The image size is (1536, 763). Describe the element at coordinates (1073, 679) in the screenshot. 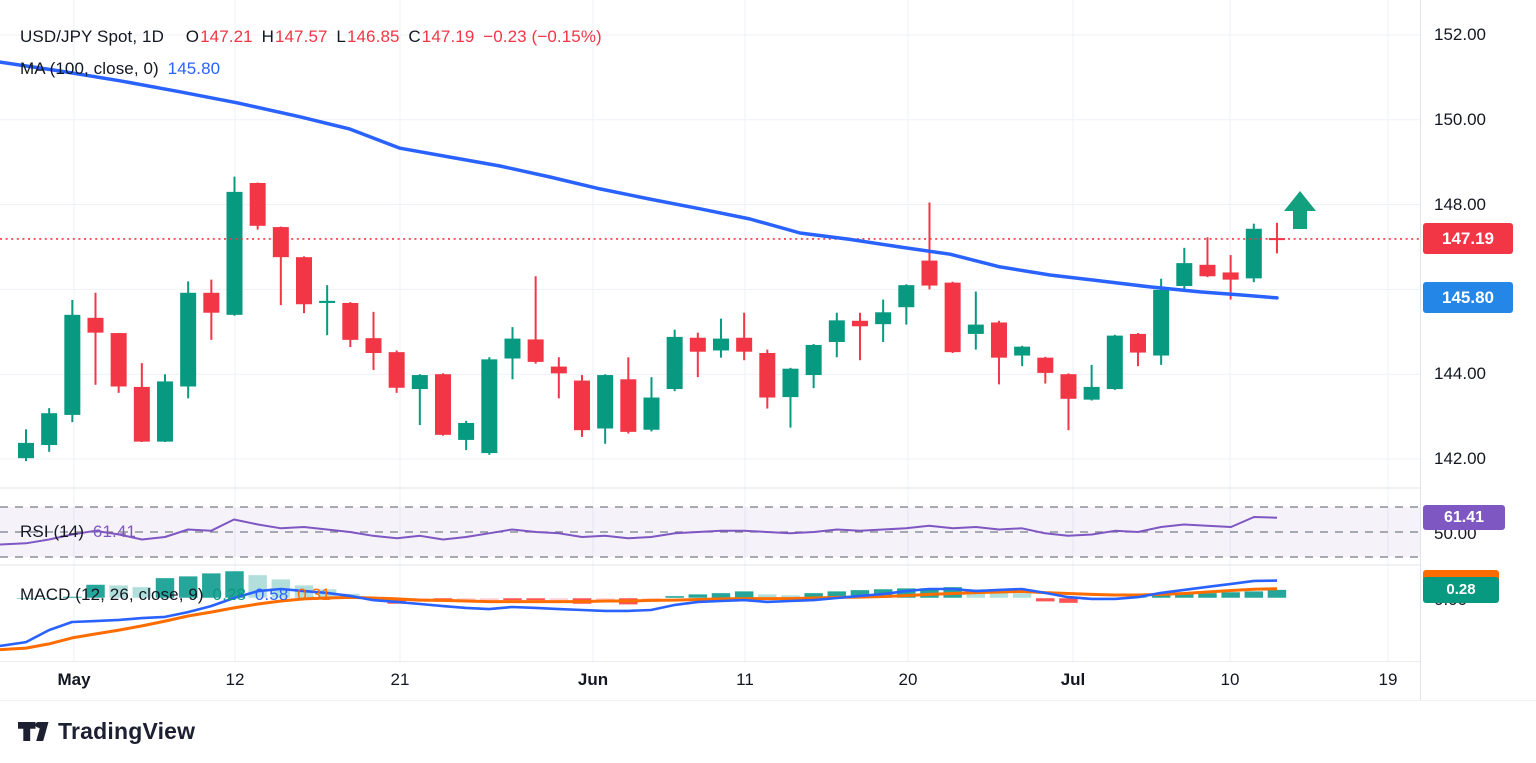

I see `time-tick-label: Jul` at that location.